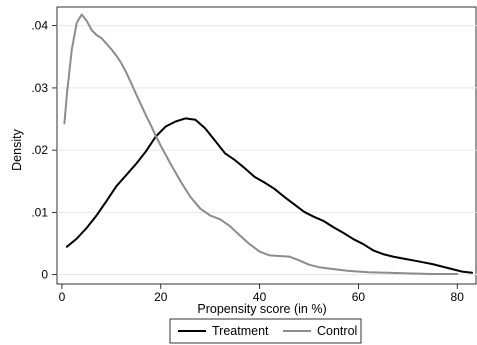 Image resolution: width=477 pixels, height=345 pixels. I want to click on x-tick-label: 80, so click(458, 297).